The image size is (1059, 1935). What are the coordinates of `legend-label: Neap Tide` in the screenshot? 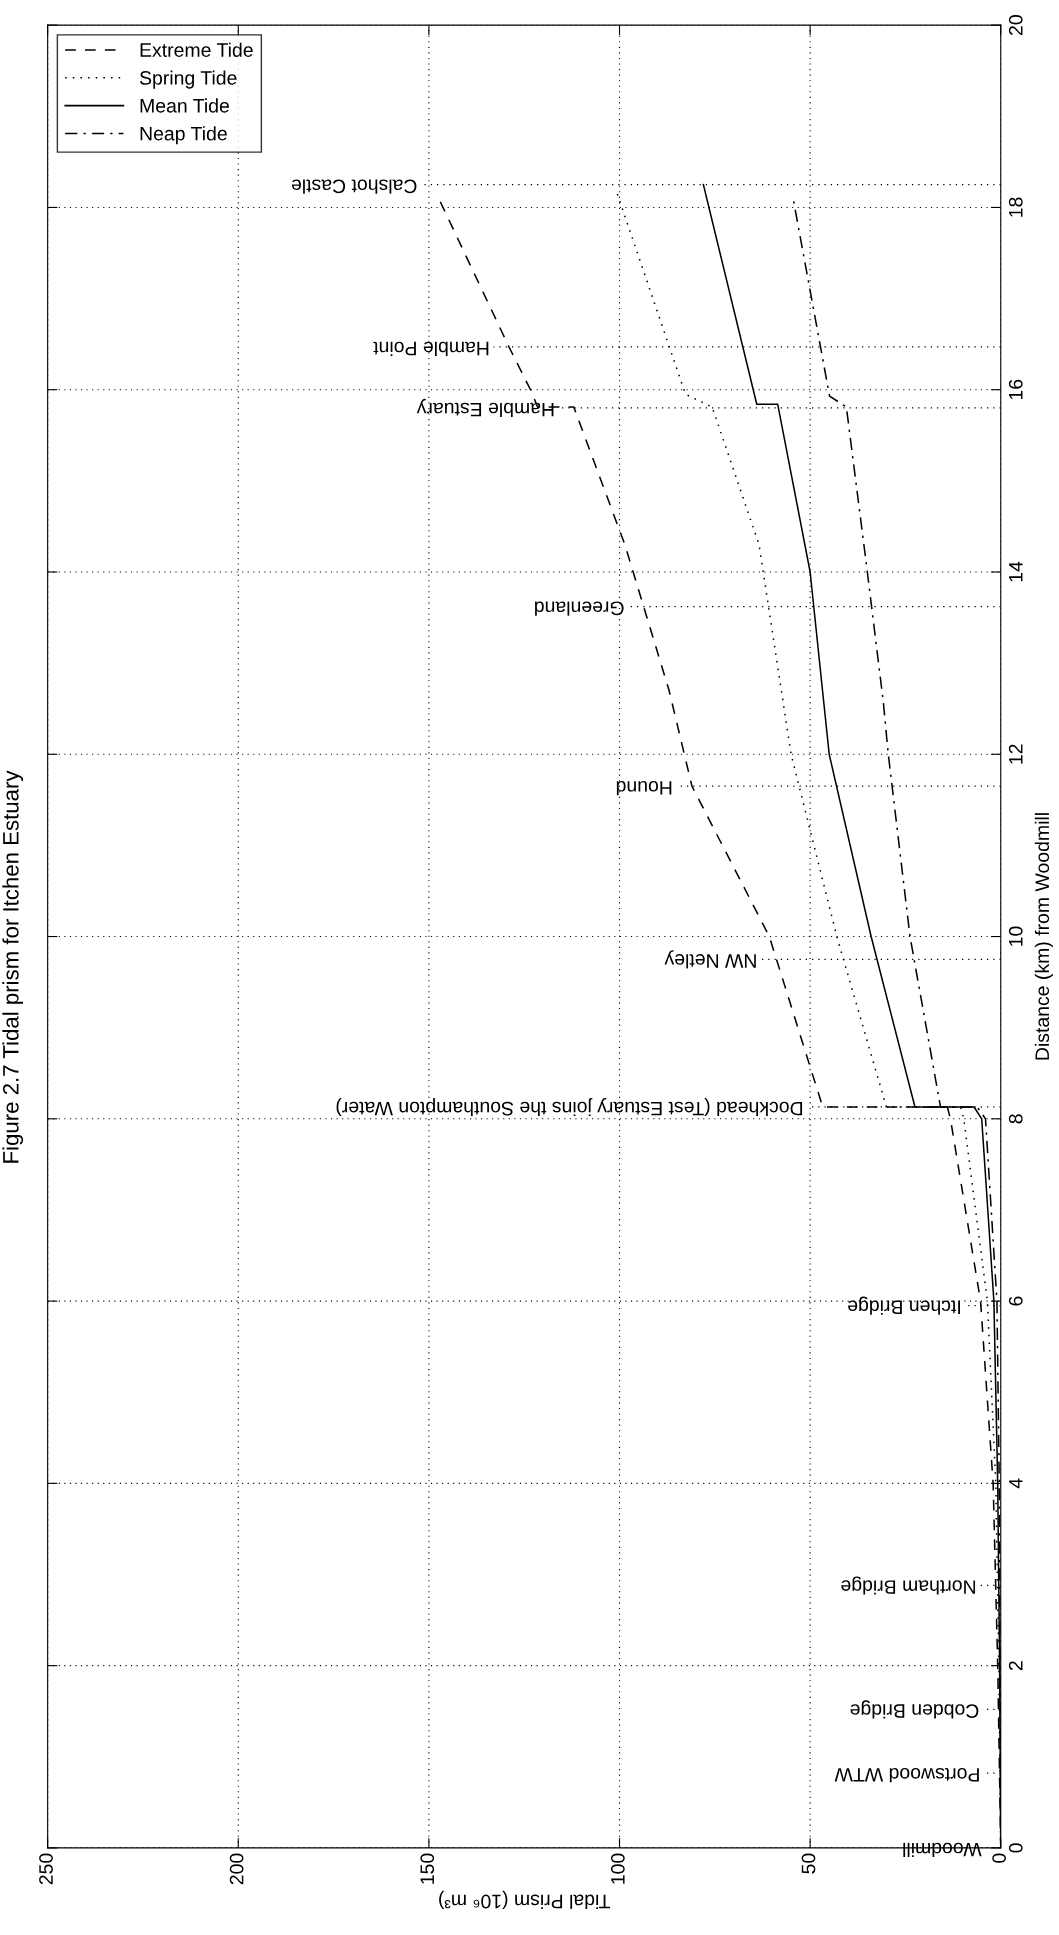 It's located at (183, 135).